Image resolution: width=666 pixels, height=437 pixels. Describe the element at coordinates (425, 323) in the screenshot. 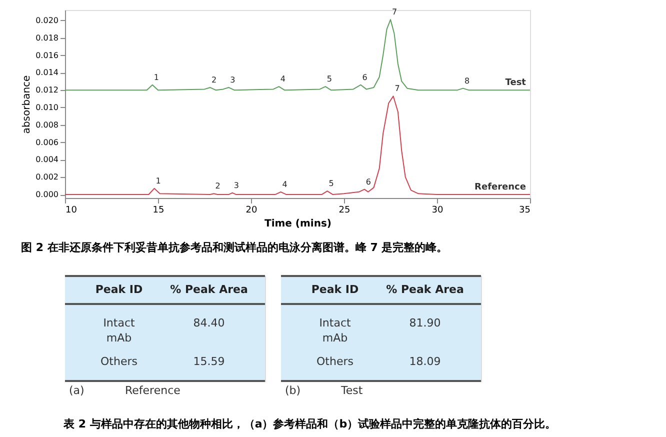

I see `text: 81.90` at that location.